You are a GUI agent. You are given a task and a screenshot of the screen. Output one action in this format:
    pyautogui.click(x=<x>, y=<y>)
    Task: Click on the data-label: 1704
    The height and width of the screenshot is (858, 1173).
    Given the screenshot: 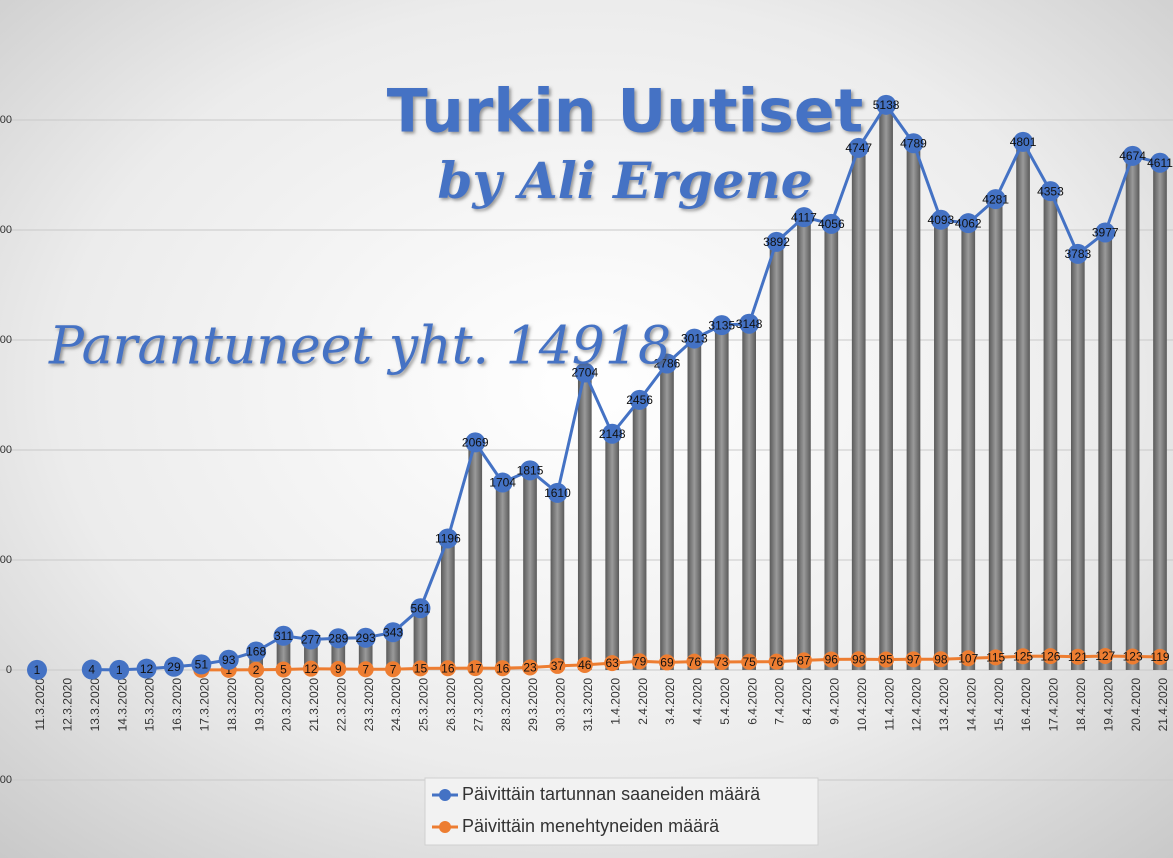 What is the action you would take?
    pyautogui.click(x=502, y=483)
    